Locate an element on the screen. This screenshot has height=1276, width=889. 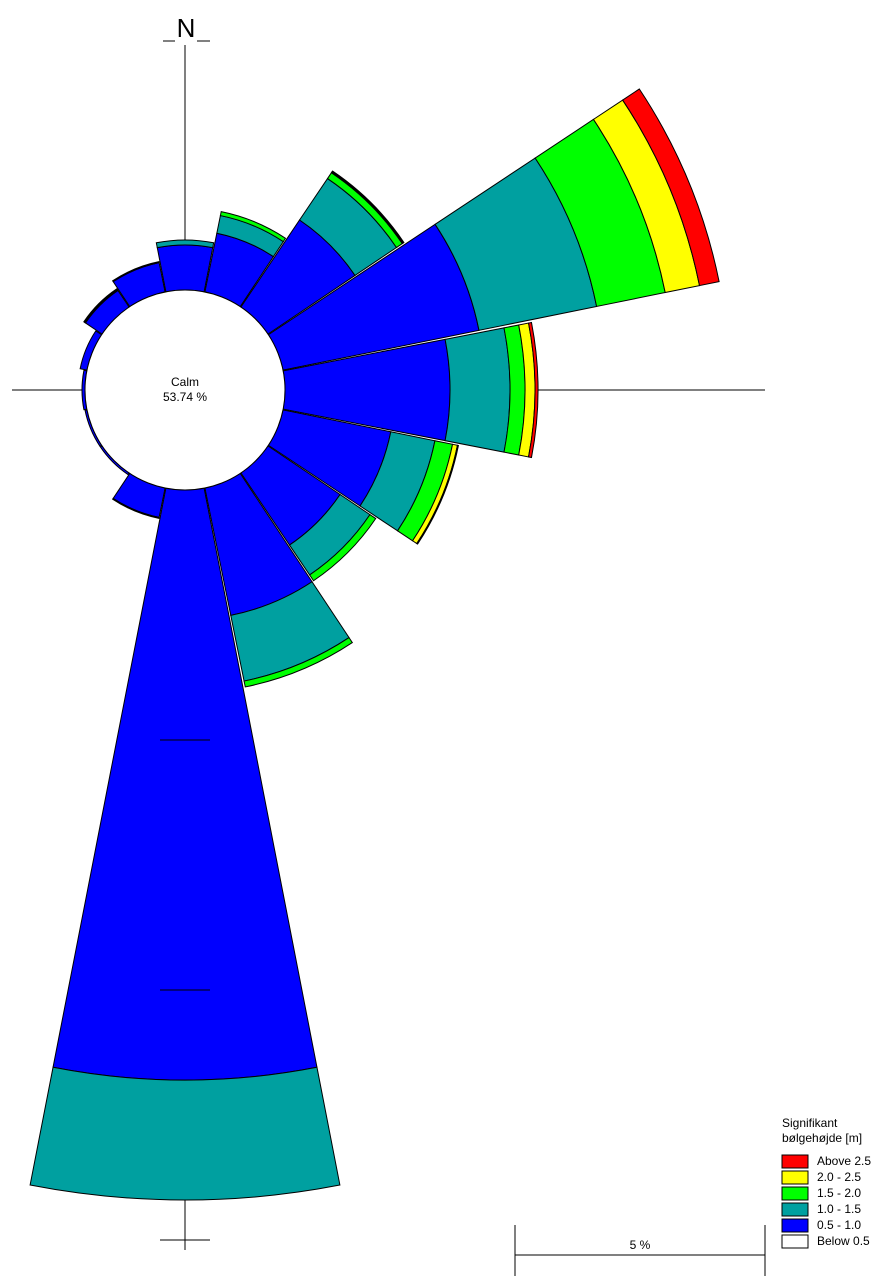
calm-label: Calm is located at coordinates (185, 382).